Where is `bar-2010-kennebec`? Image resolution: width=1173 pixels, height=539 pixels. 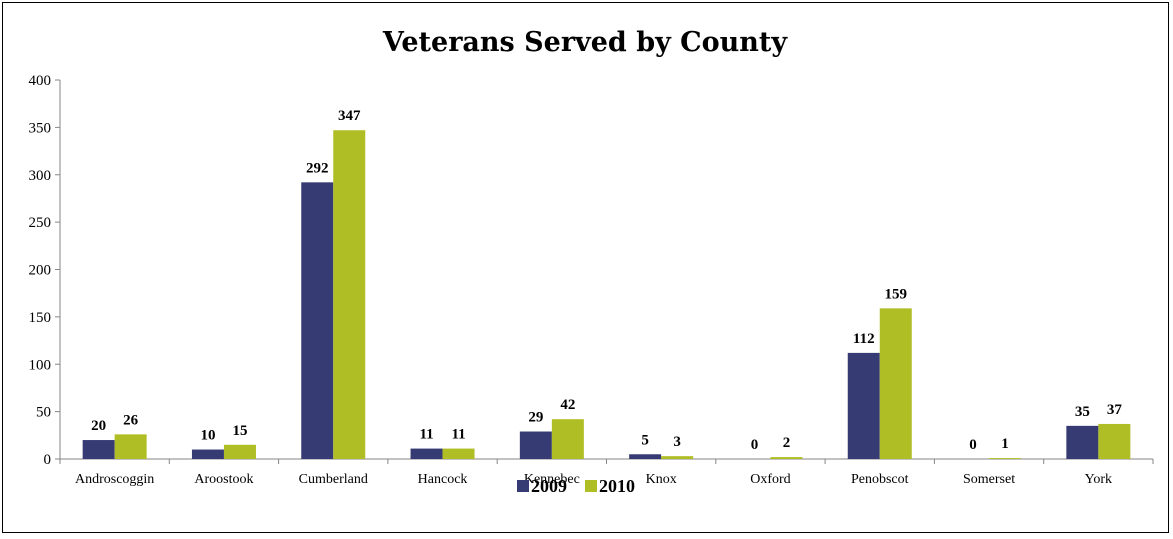
bar-2010-kennebec is located at coordinates (567, 439).